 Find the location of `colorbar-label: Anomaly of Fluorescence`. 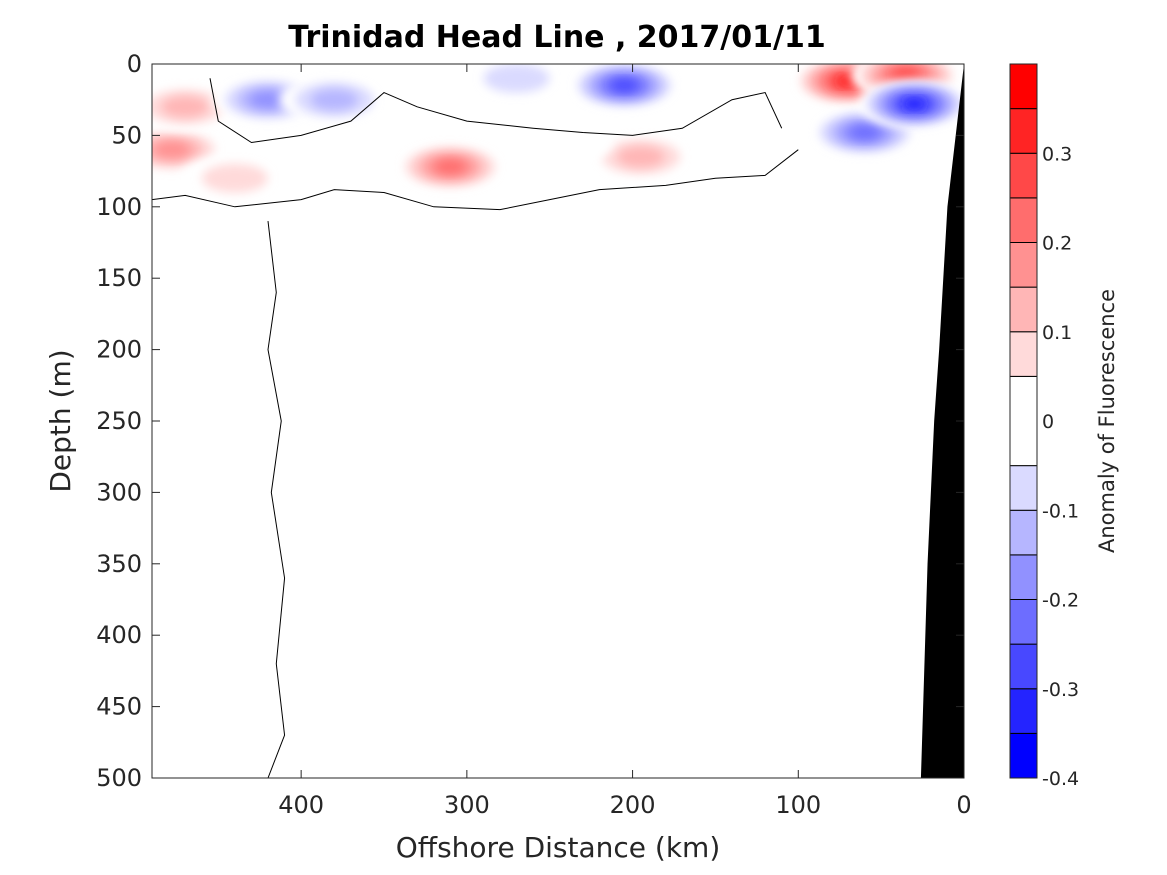

colorbar-label: Anomaly of Fluorescence is located at coordinates (1107, 421).